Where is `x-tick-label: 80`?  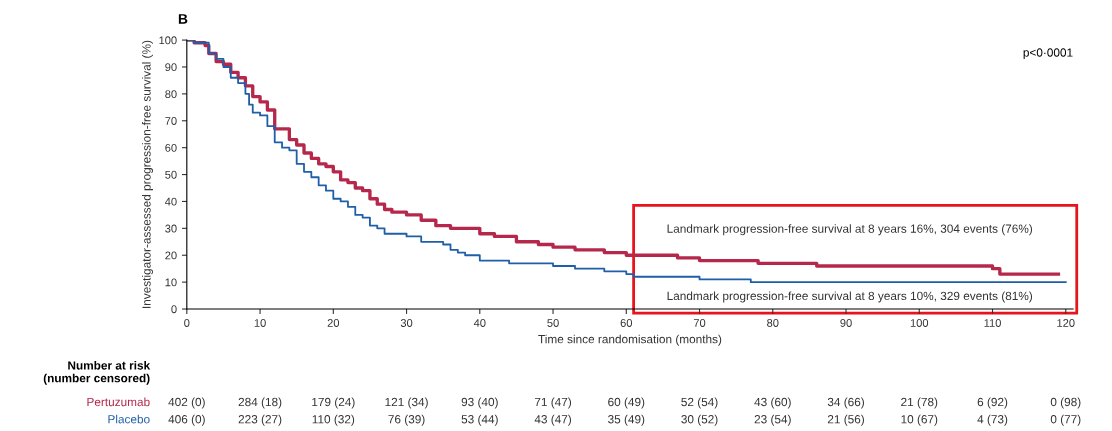
x-tick-label: 80 is located at coordinates (773, 323).